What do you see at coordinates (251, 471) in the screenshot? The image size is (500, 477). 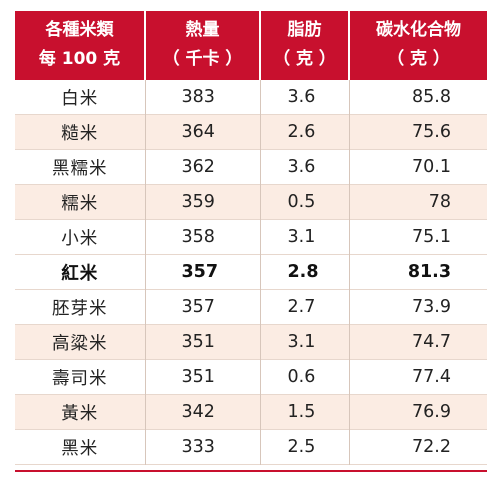 I see `table-bottom-rule` at bounding box center [251, 471].